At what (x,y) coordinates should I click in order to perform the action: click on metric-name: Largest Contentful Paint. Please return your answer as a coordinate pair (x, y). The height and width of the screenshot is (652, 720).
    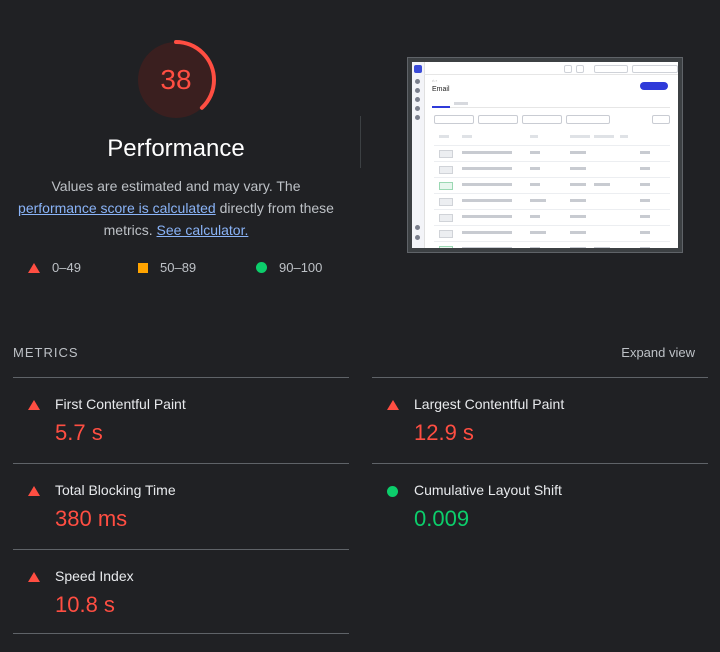
    Looking at the image, I should click on (489, 404).